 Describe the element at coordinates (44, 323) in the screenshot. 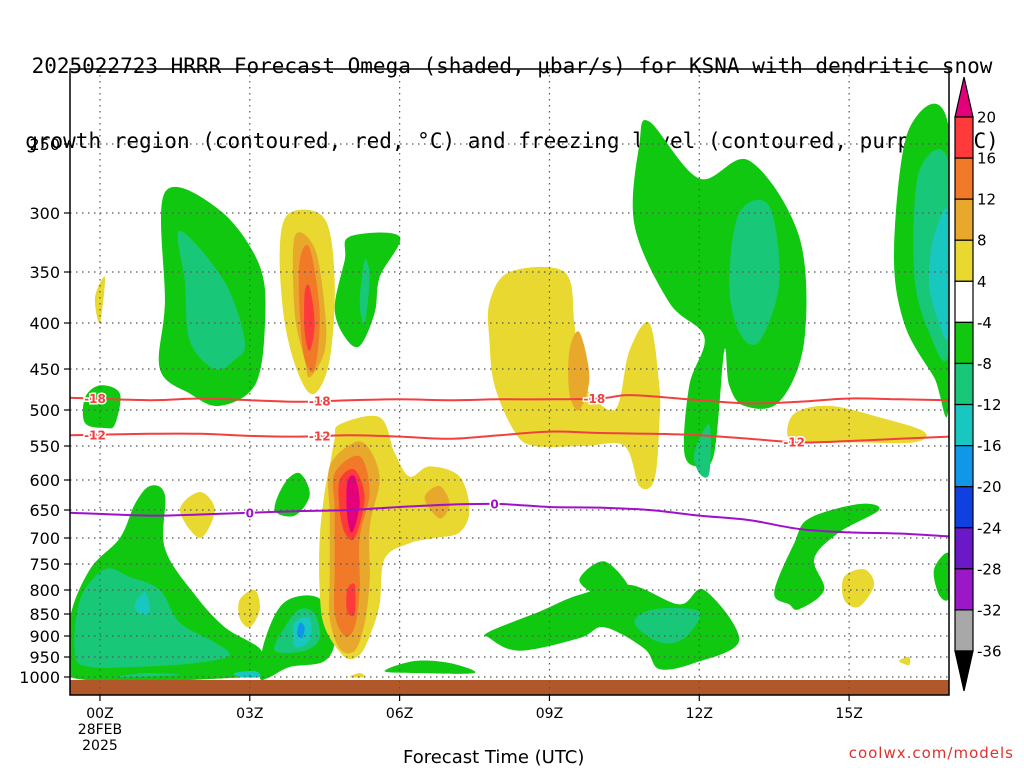

I see `ytick-label-400: 400` at that location.